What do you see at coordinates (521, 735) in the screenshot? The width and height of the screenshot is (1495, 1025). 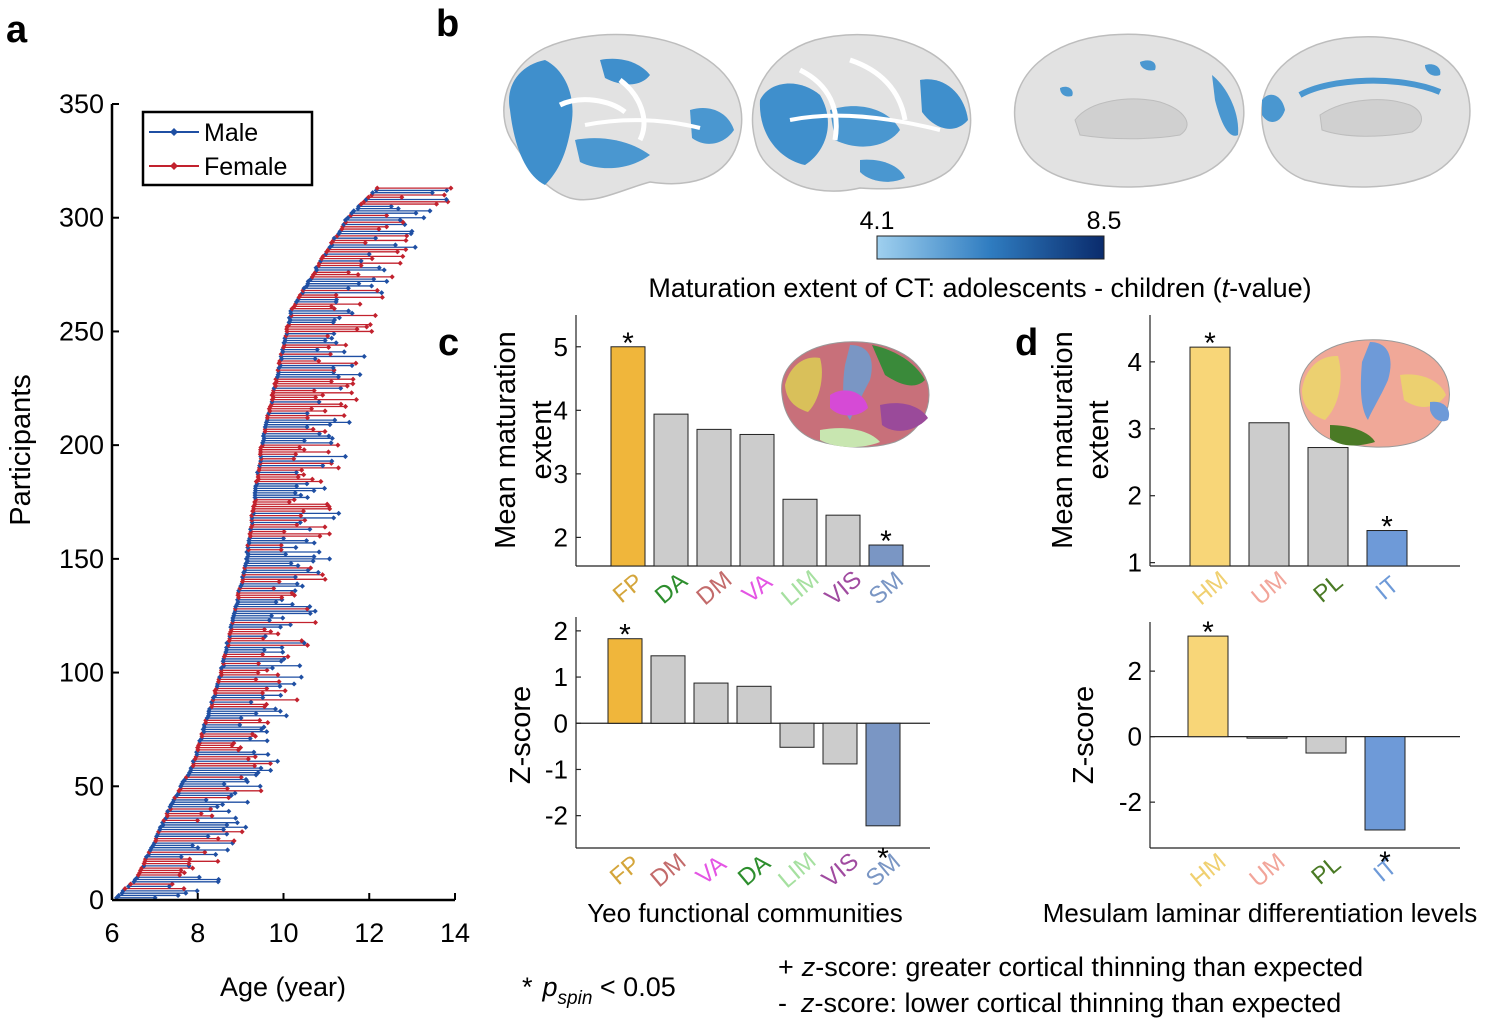 I see `y-axis-label: Z-score` at bounding box center [521, 735].